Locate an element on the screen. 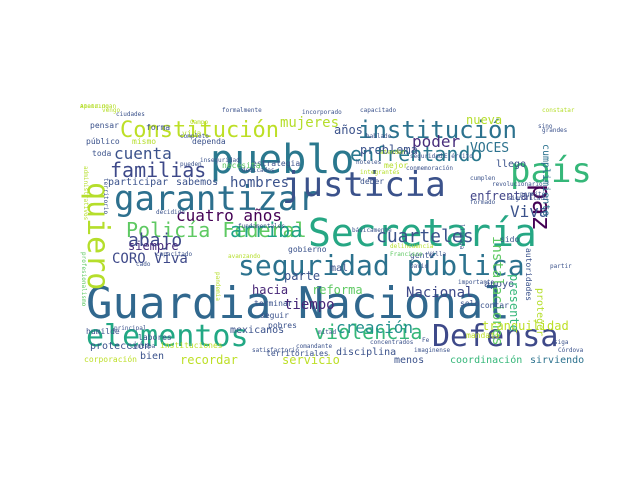 The height and width of the screenshot is (480, 640). cloud-word: enfrentando is located at coordinates (416, 154).